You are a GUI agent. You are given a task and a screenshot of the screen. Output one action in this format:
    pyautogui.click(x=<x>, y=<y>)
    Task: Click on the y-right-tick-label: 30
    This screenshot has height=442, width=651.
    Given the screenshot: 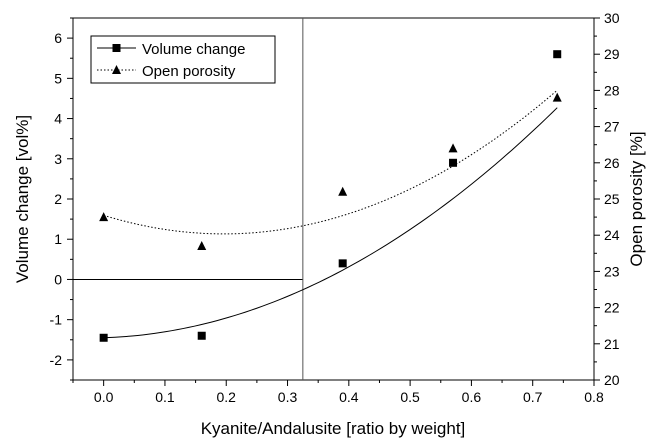 What is the action you would take?
    pyautogui.click(x=612, y=18)
    